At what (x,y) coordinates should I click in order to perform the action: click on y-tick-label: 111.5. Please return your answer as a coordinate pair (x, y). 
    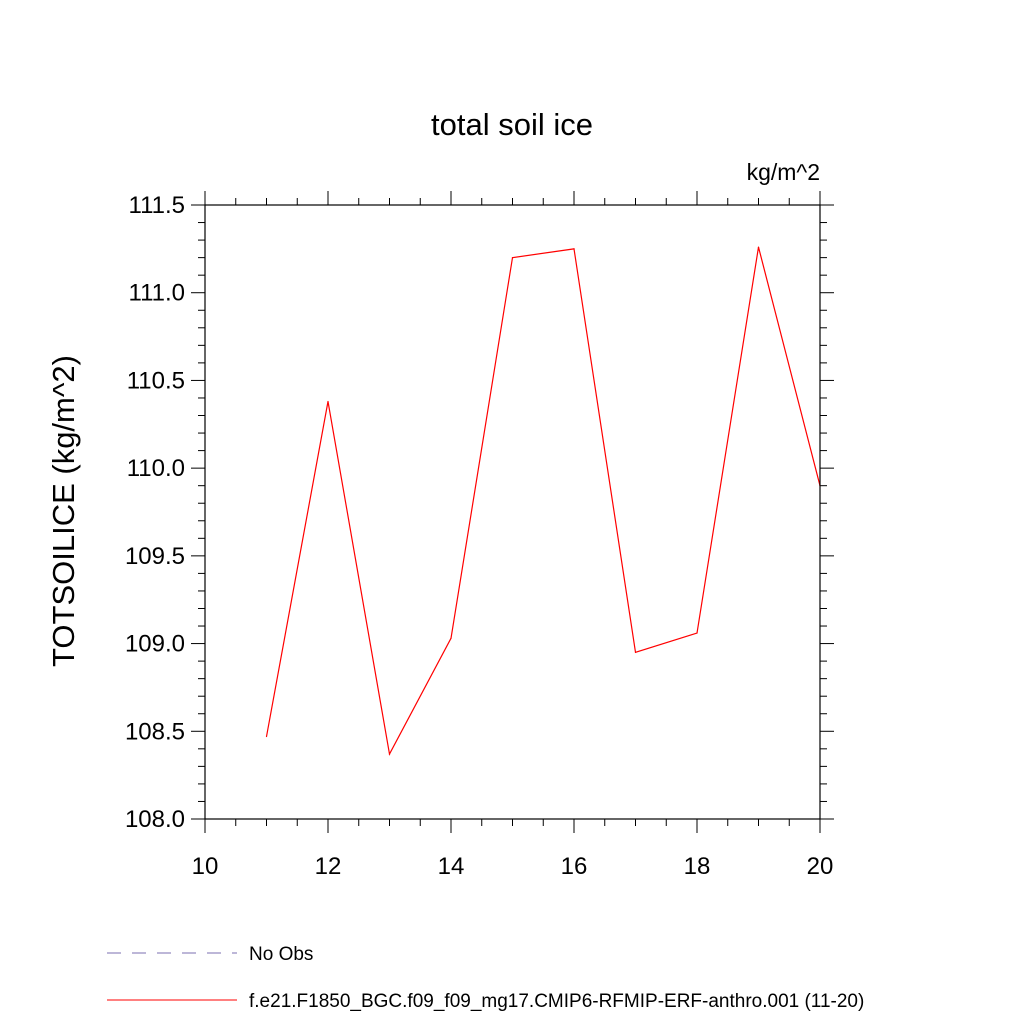
    Looking at the image, I should click on (157, 205).